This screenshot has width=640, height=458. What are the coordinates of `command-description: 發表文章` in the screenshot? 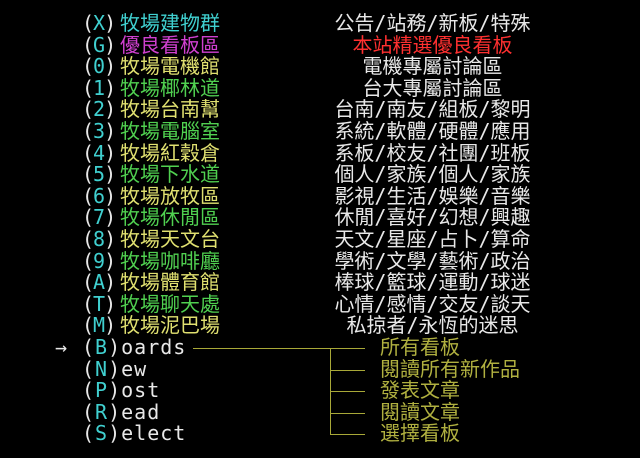 It's located at (420, 390).